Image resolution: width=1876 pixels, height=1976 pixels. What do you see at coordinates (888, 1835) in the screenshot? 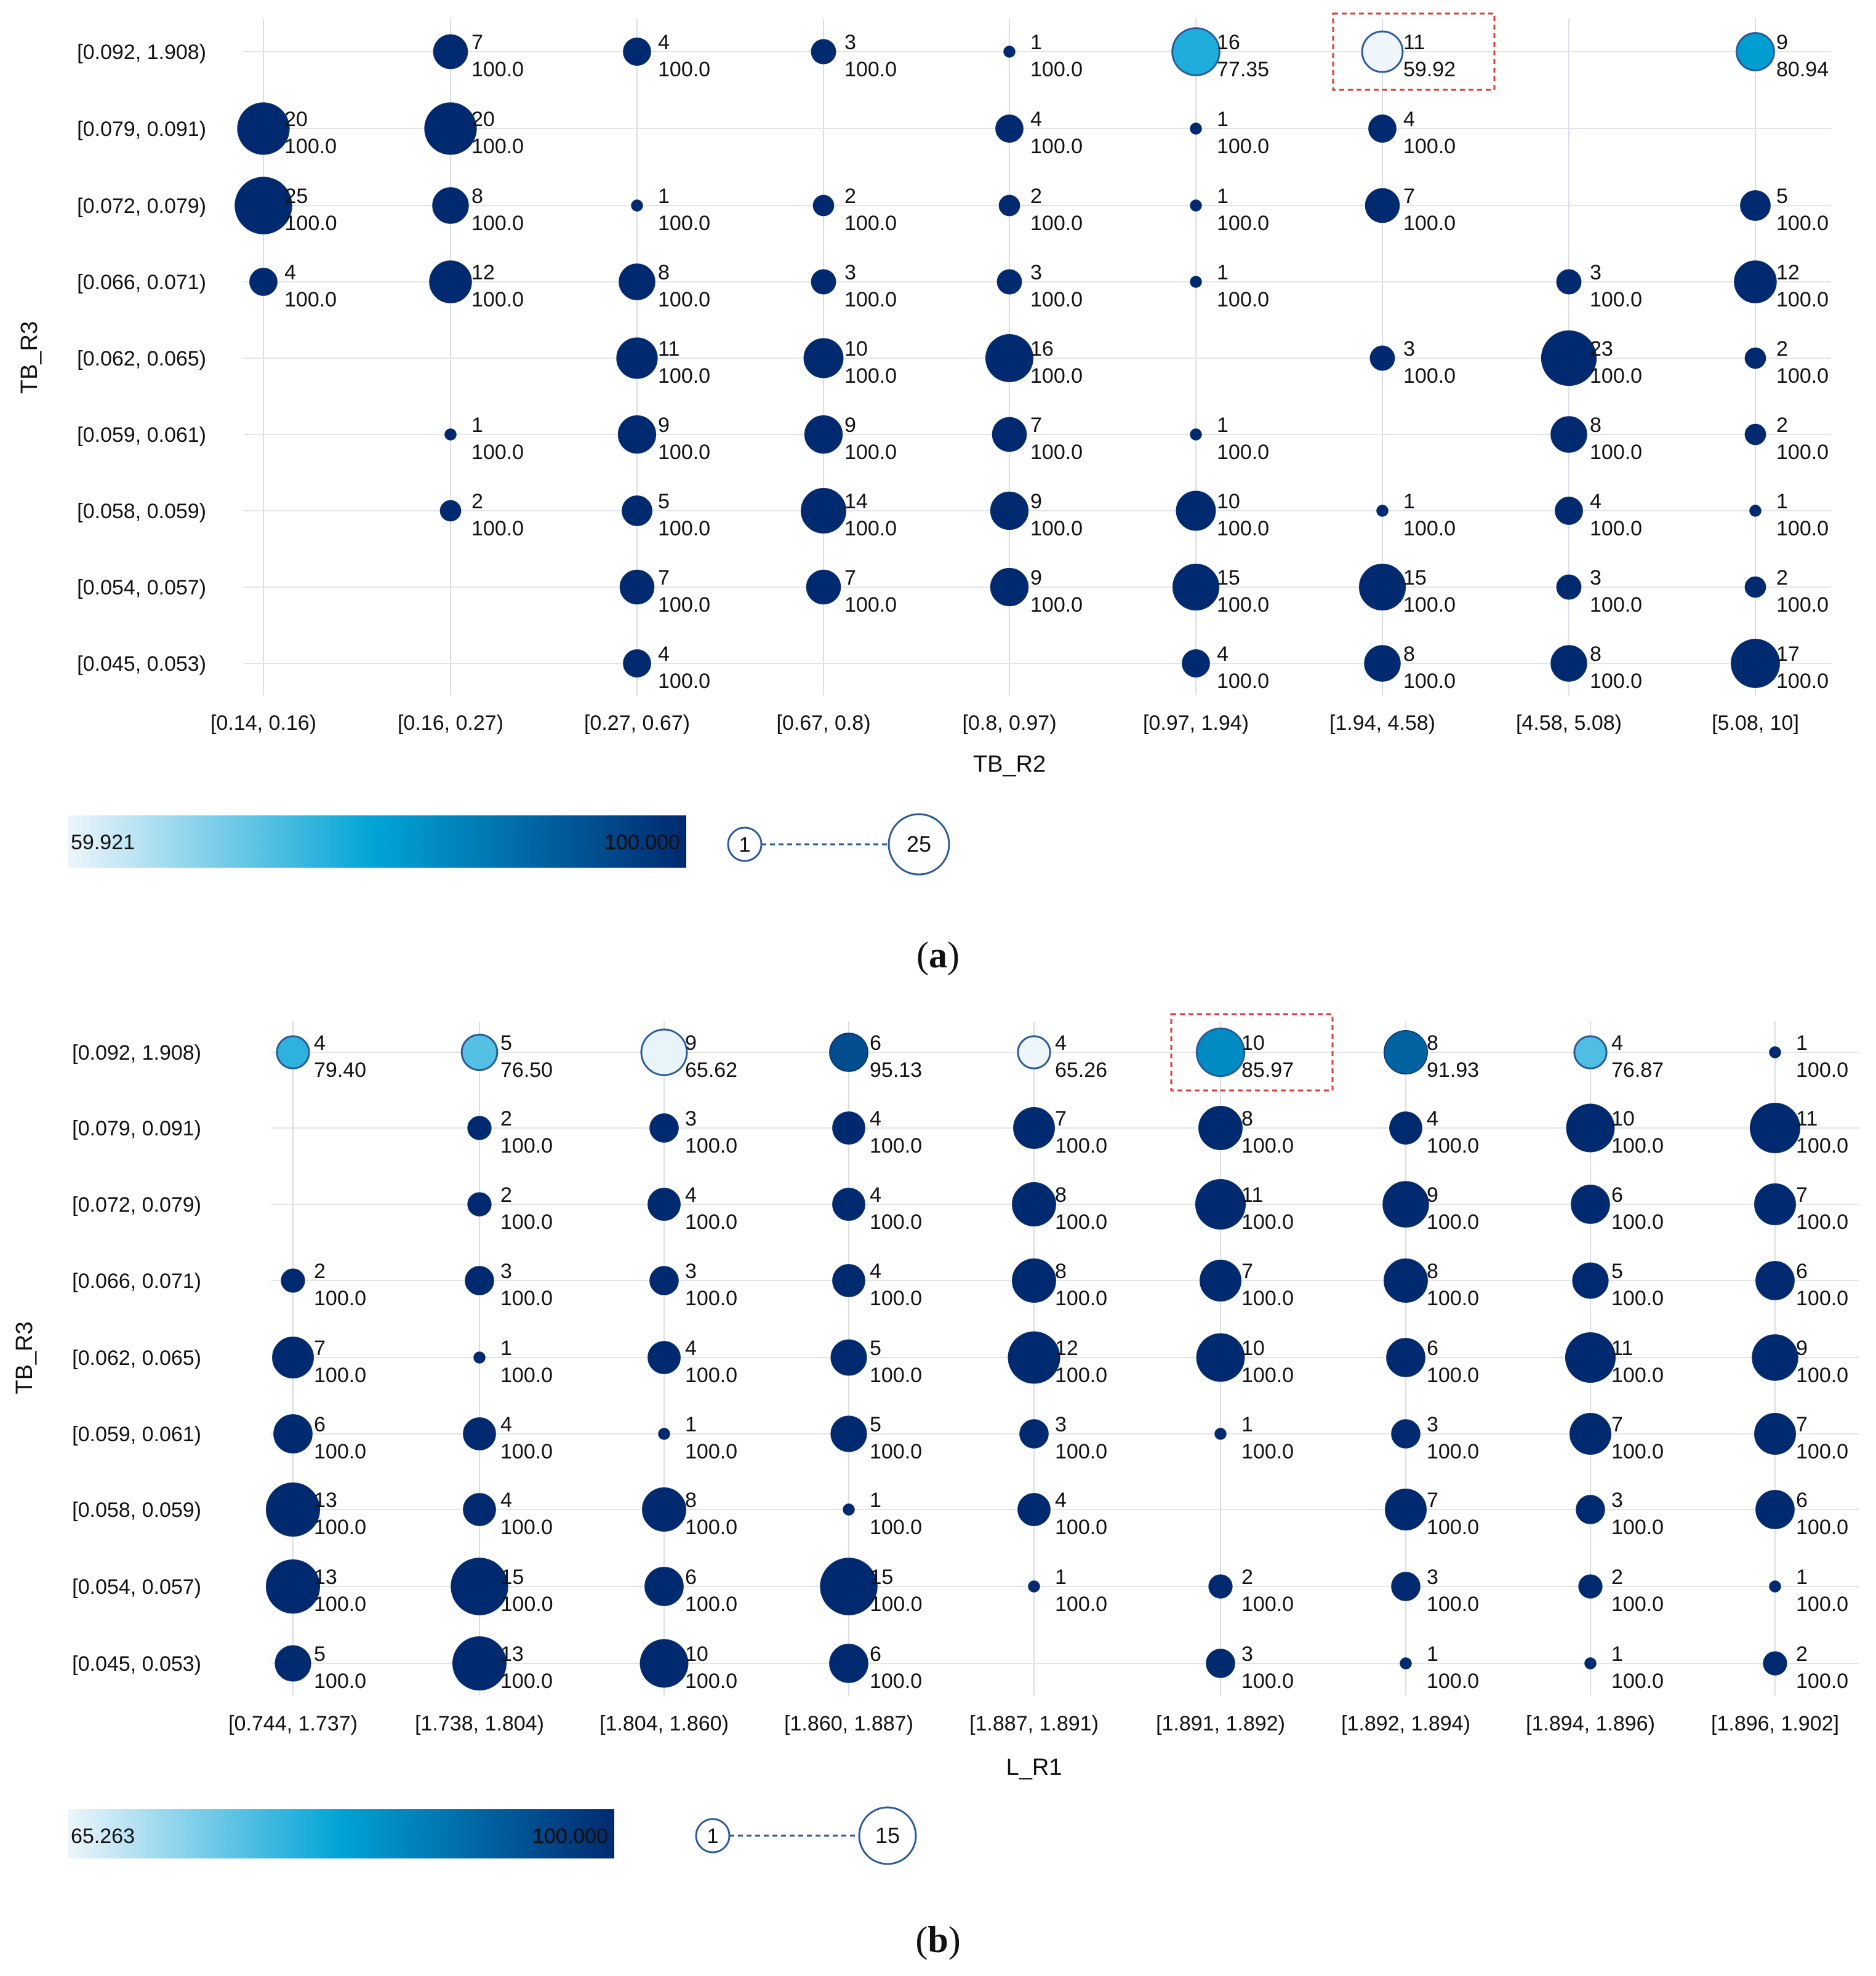
I see `size-legend-max-label: 15` at bounding box center [888, 1835].